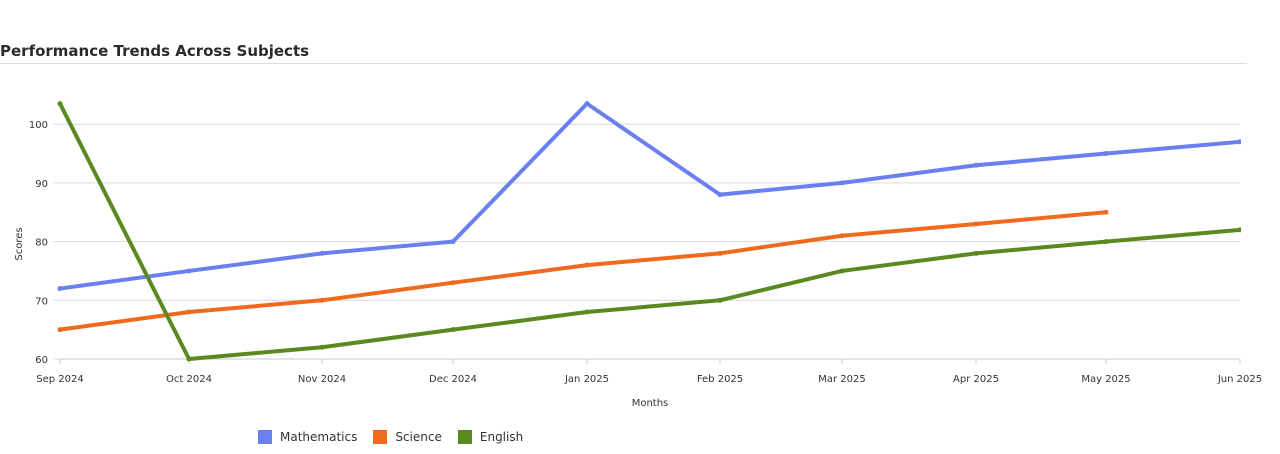 This screenshot has width=1280, height=454. Describe the element at coordinates (976, 379) in the screenshot. I see `x-tick-label: Apr 2025` at that location.